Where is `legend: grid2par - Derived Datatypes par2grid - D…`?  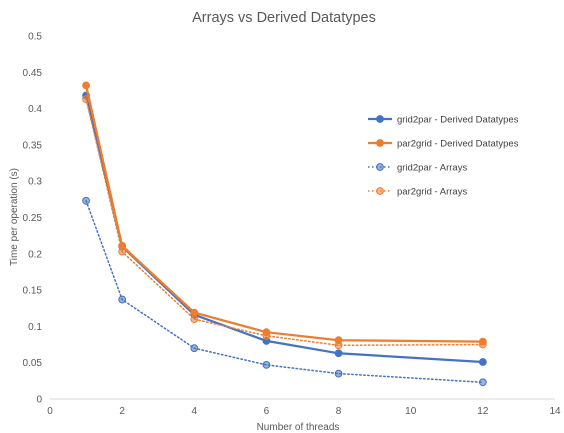 legend: grid2par - Derived Datatypes par2grid - D… is located at coordinates (443, 156).